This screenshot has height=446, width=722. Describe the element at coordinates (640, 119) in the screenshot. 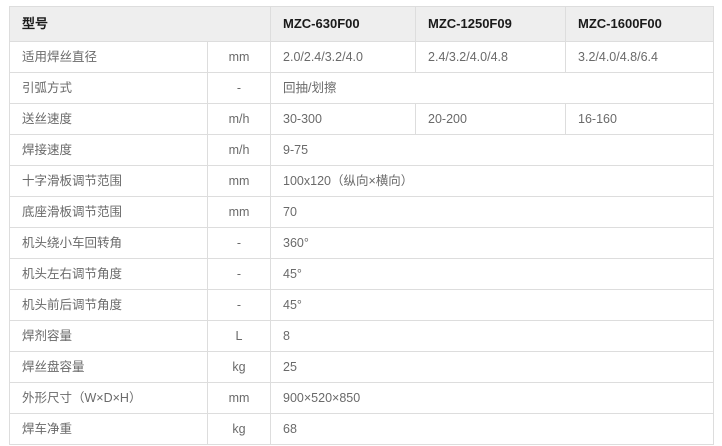

I see `row-value-3: 16-160` at that location.